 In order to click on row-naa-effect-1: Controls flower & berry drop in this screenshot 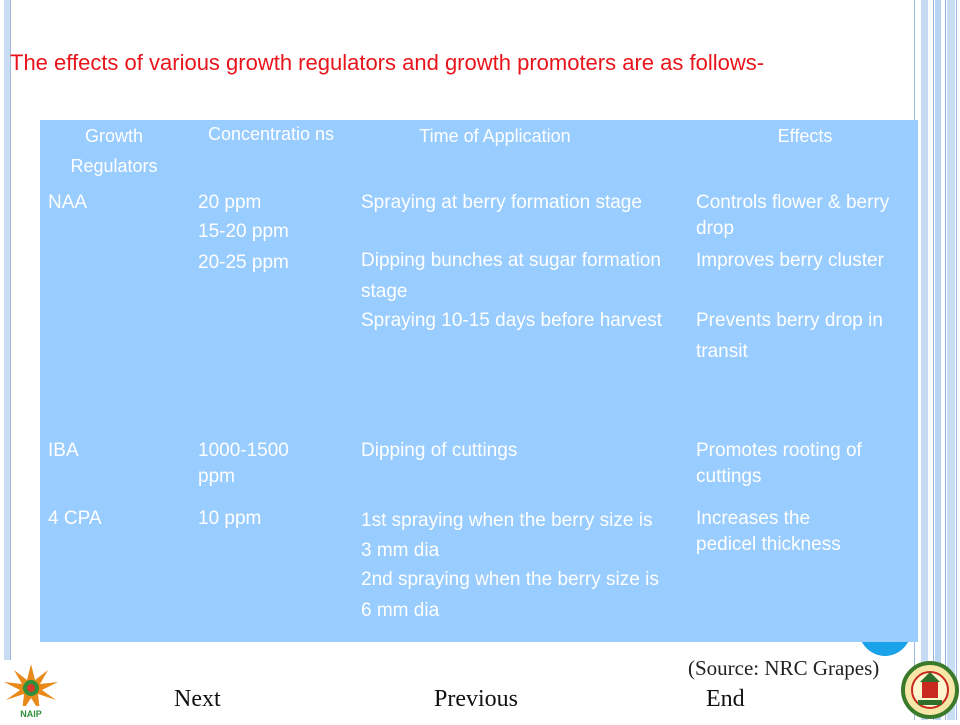, I will do `click(793, 215)`.